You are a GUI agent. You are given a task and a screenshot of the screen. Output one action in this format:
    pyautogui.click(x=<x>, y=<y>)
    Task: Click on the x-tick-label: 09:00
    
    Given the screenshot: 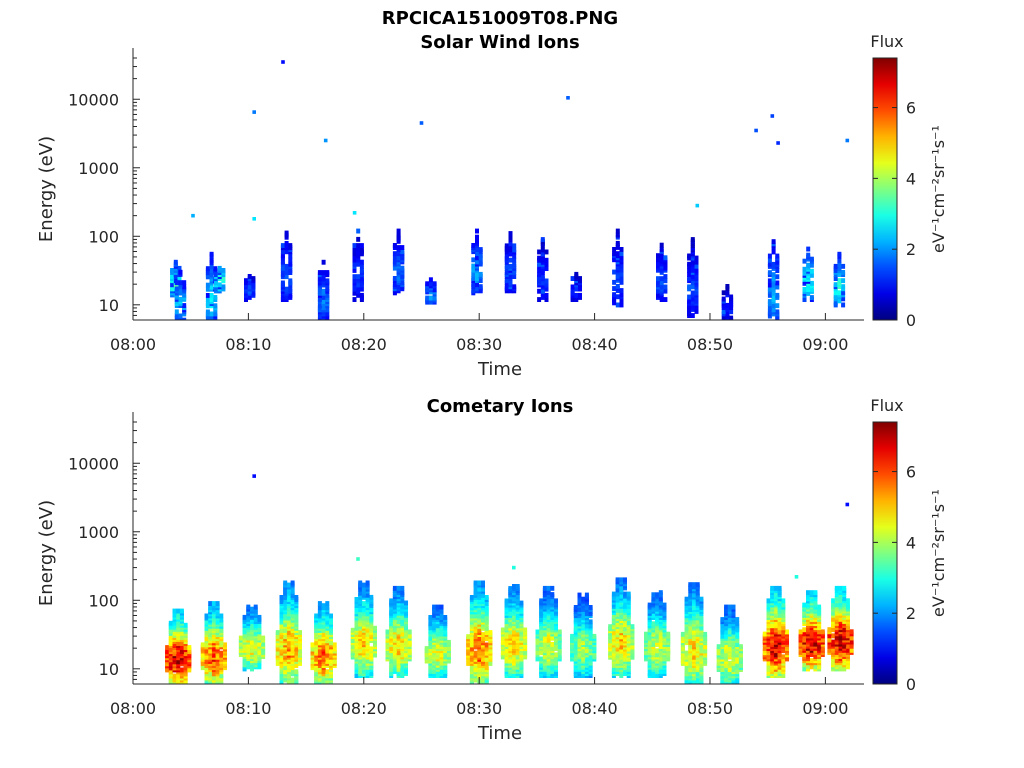 What is the action you would take?
    pyautogui.click(x=825, y=708)
    